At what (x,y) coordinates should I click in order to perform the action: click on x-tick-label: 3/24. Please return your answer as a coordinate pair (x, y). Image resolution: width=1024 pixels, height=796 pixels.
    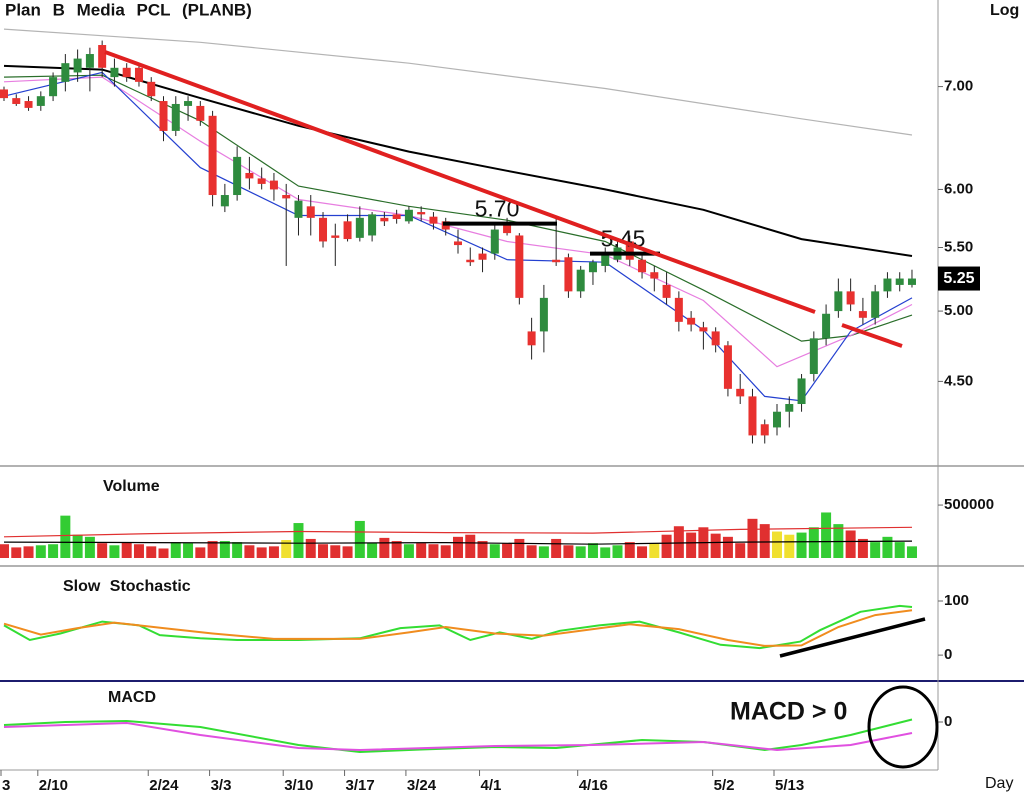
    Looking at the image, I should click on (422, 785).